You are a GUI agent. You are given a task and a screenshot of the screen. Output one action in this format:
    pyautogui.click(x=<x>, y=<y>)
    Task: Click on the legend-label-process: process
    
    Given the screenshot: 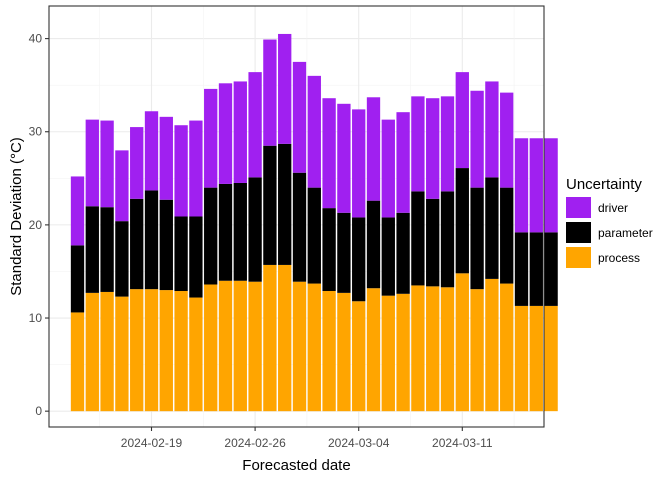 What is the action you would take?
    pyautogui.click(x=619, y=258)
    